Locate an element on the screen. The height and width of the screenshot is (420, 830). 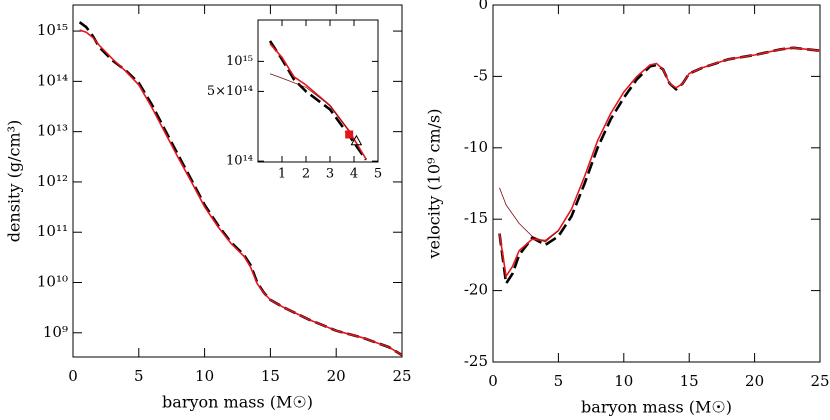
y-tick-label: 10¹² is located at coordinates (52, 181).